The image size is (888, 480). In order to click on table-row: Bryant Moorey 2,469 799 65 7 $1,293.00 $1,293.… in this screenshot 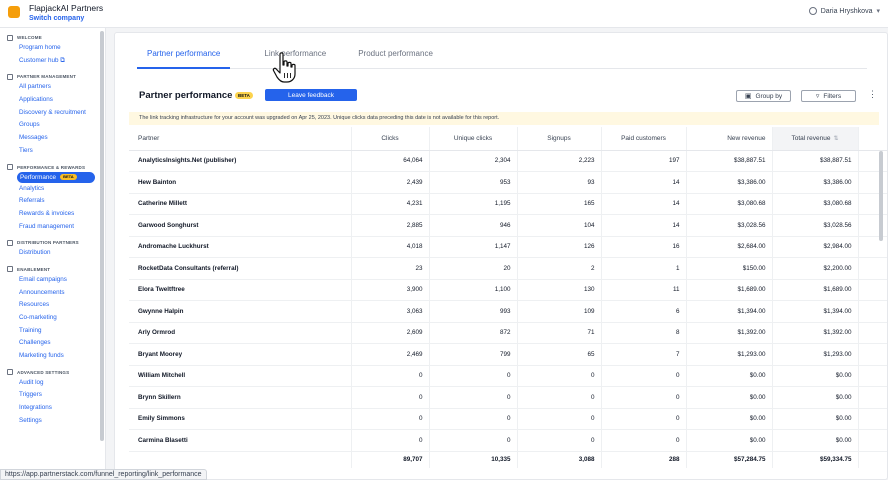, I will do `click(508, 354)`.